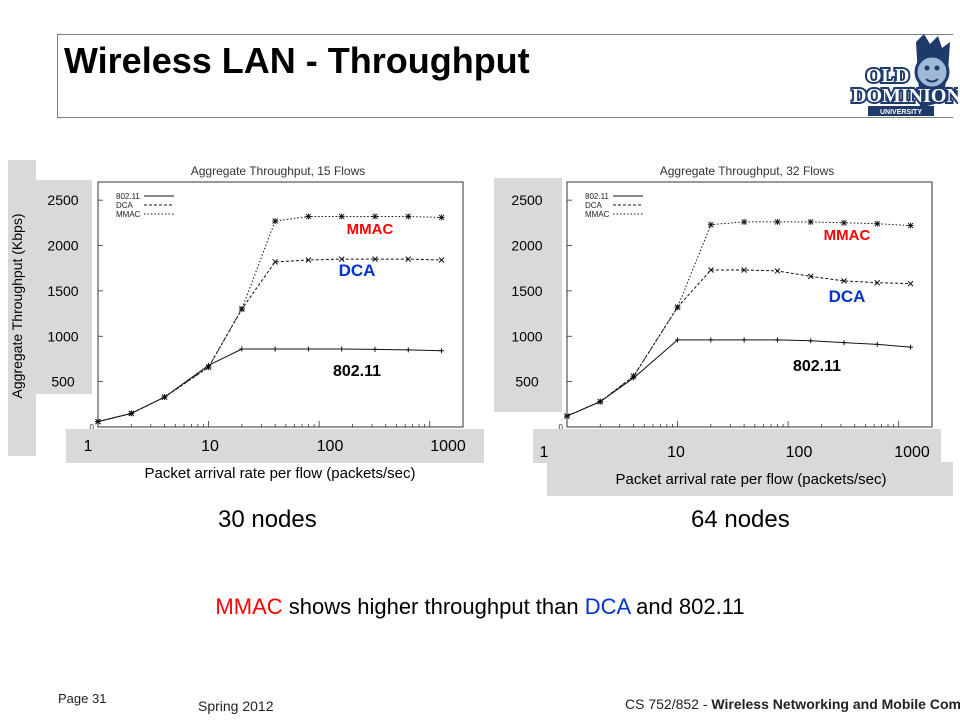 The height and width of the screenshot is (720, 960). Describe the element at coordinates (267, 519) in the screenshot. I see `caption-30-nodes: 30 nodes` at that location.